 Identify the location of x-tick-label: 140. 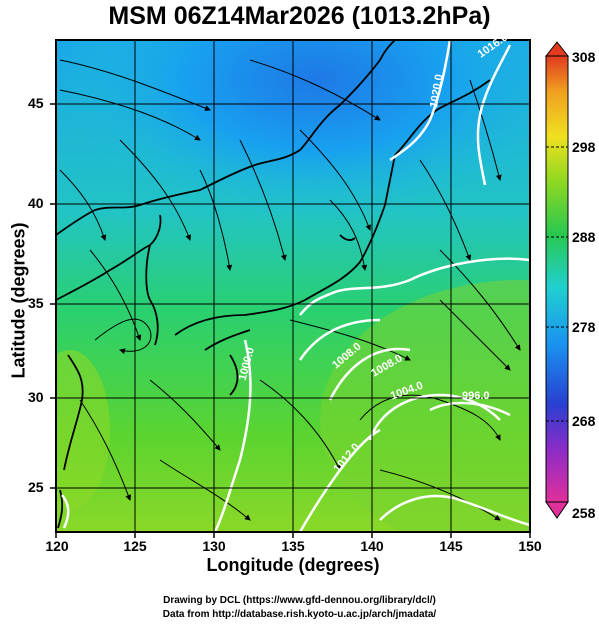
(372, 546).